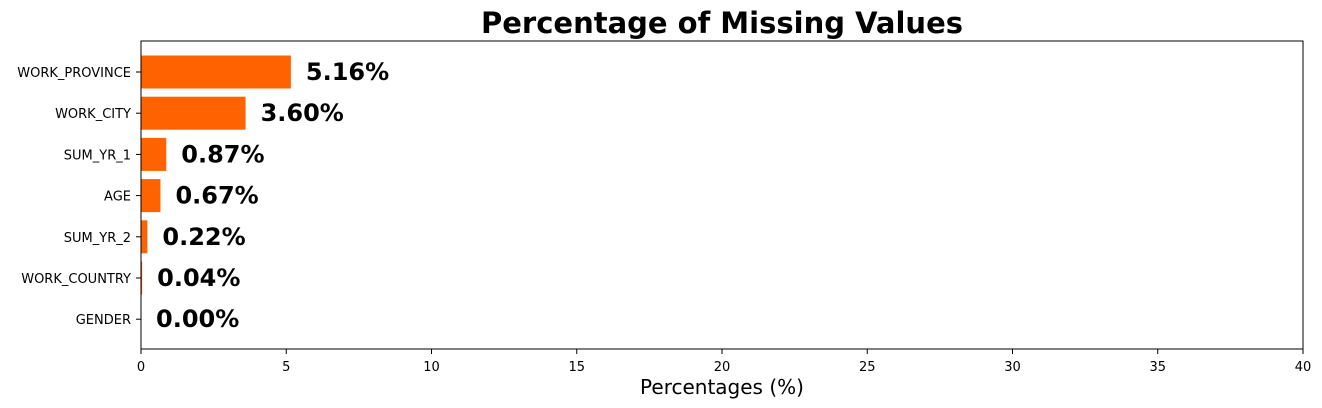 This screenshot has height=408, width=1322. Describe the element at coordinates (216, 196) in the screenshot. I see `data-label: 0.67%` at that location.